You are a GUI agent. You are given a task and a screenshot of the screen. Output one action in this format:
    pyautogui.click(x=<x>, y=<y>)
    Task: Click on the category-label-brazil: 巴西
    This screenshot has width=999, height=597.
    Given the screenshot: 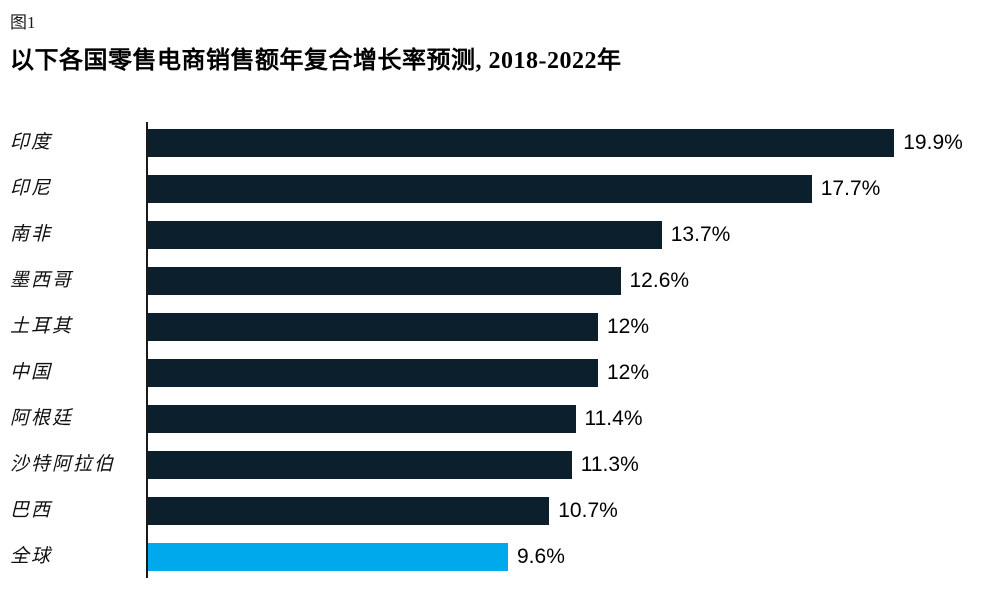 What is the action you would take?
    pyautogui.click(x=31, y=510)
    